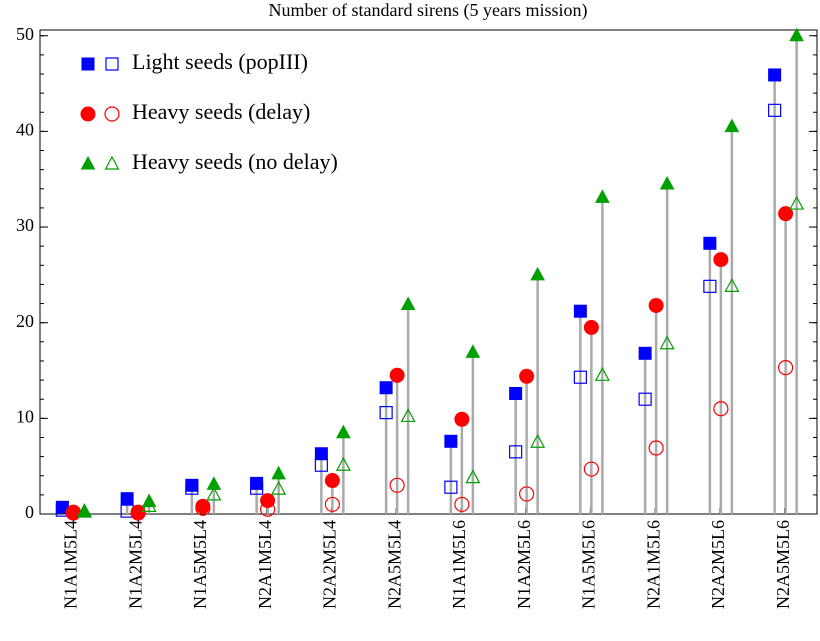 Image resolution: width=820 pixels, height=641 pixels. I want to click on x-tick-label: N1A2M5L4, so click(135, 564).